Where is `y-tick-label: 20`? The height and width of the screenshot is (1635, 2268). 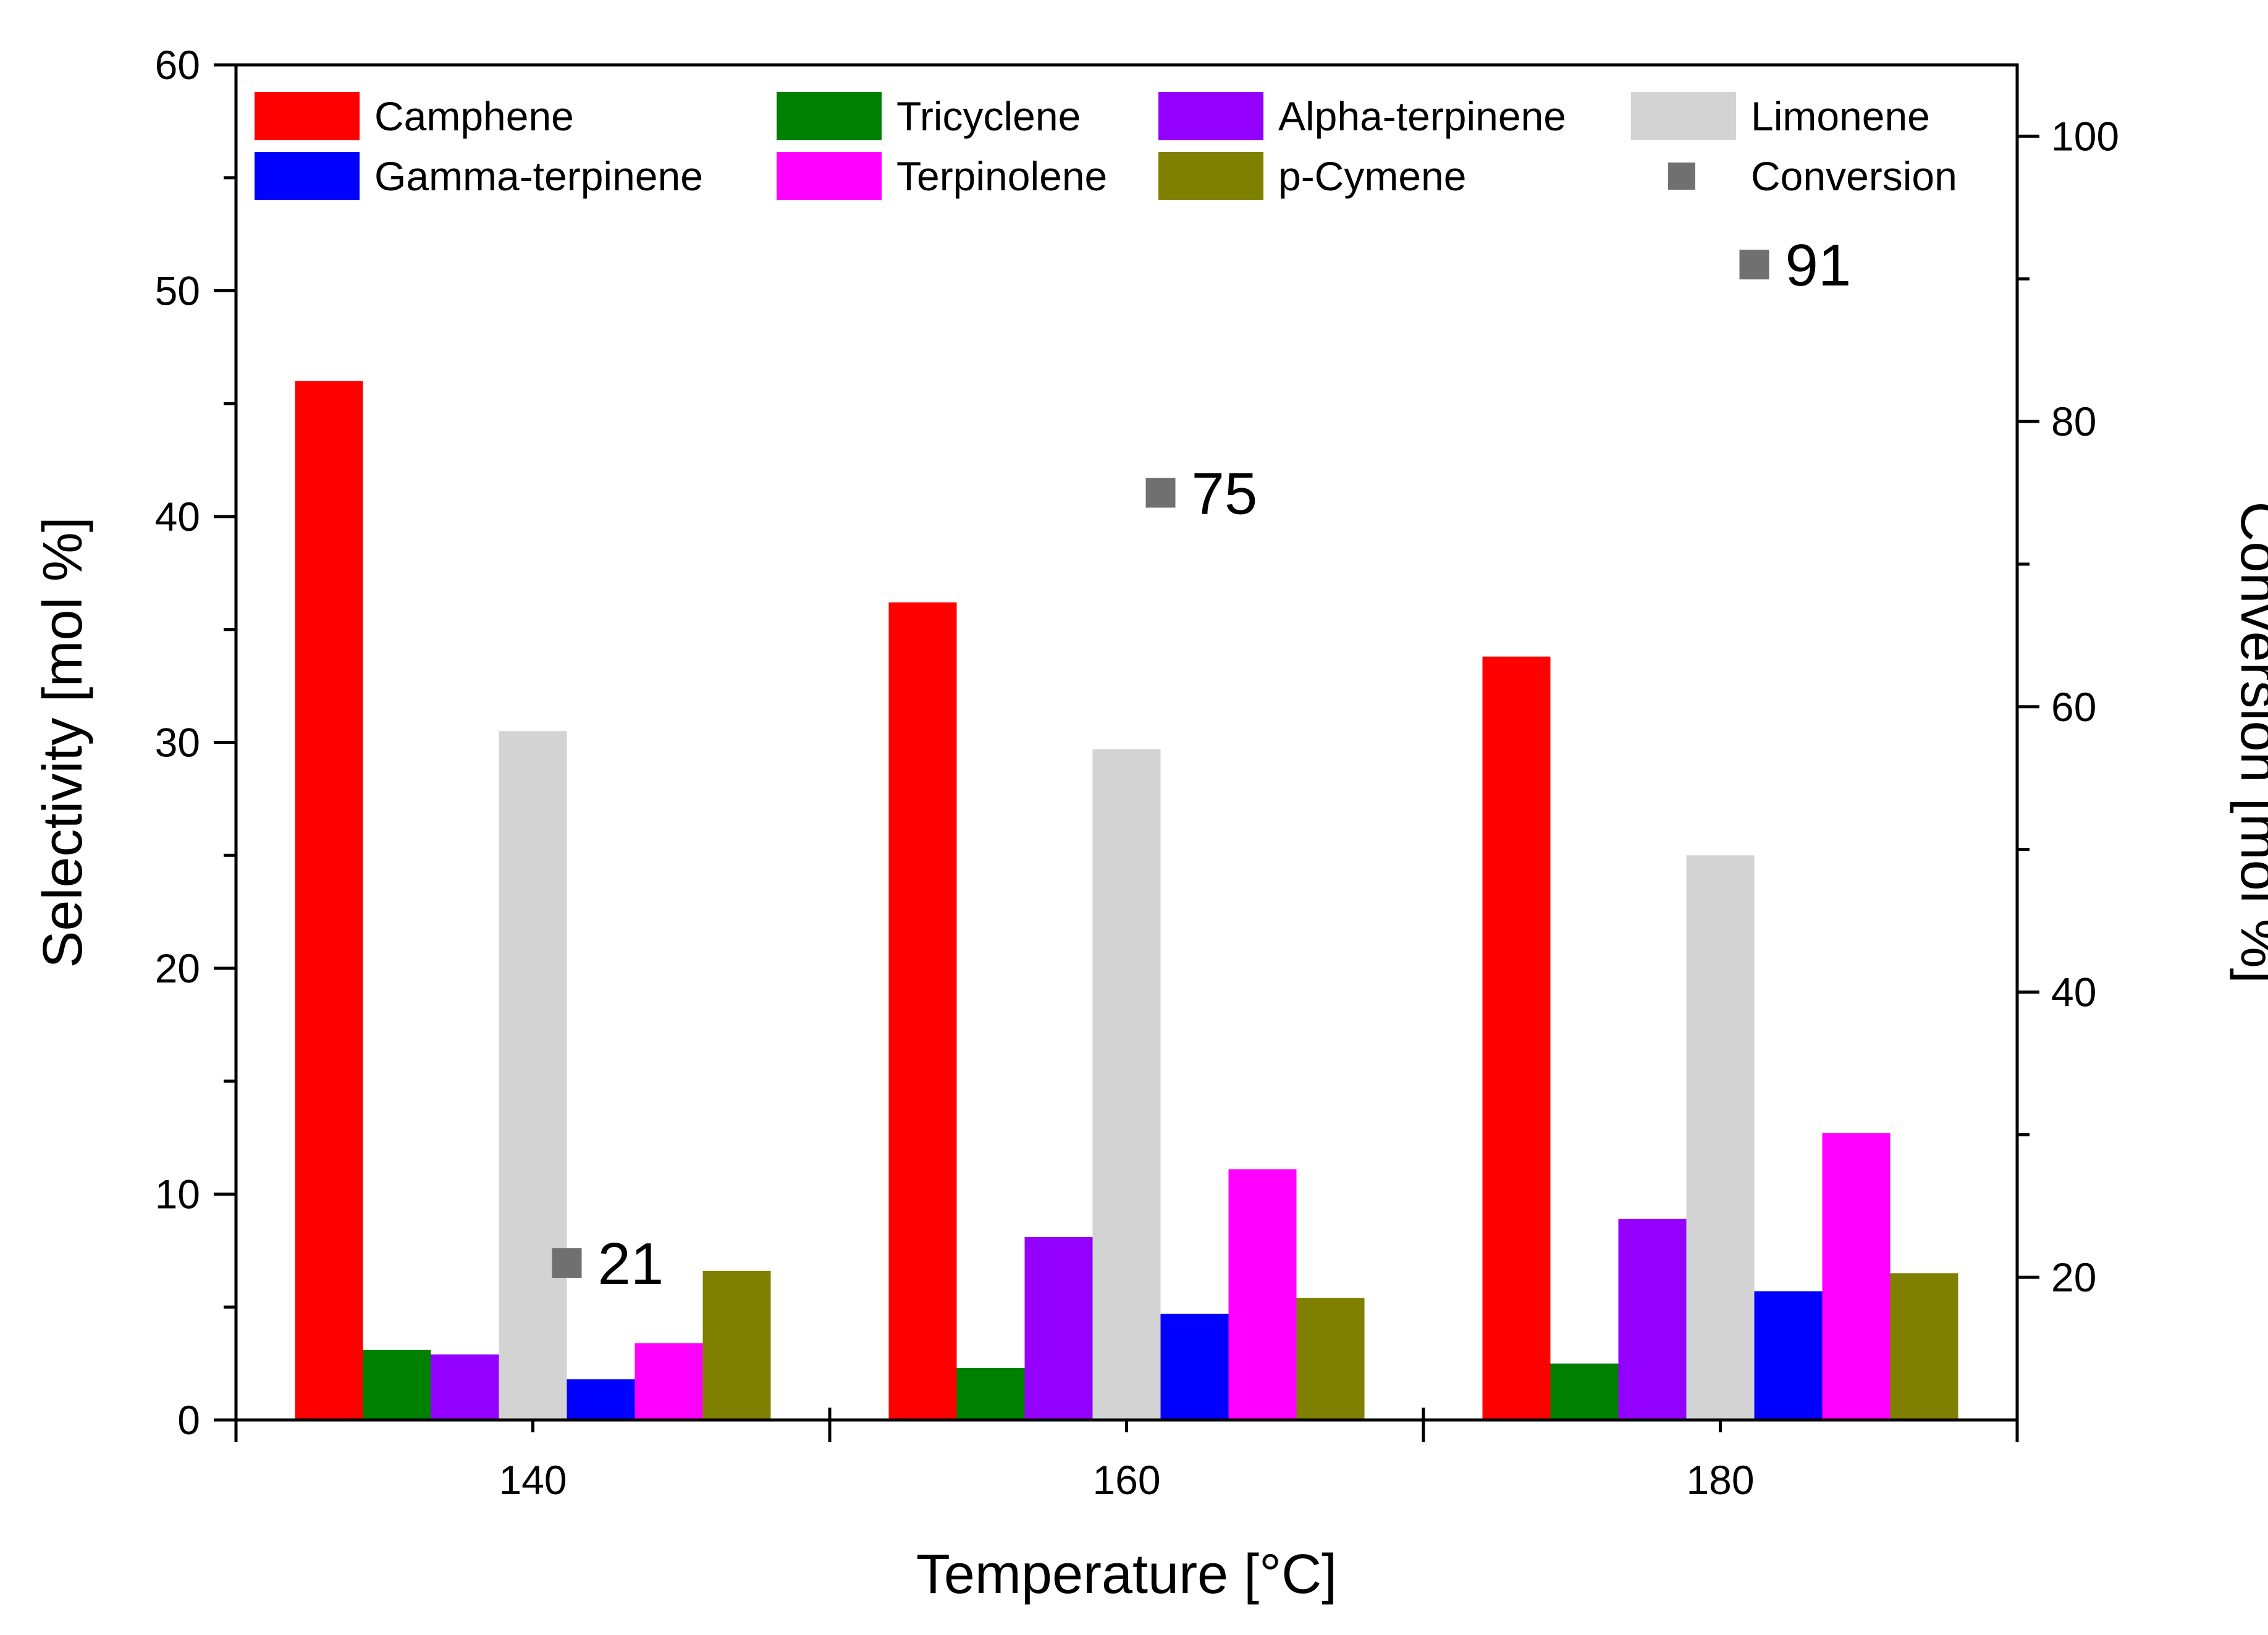
y-tick-label: 20 is located at coordinates (177, 968).